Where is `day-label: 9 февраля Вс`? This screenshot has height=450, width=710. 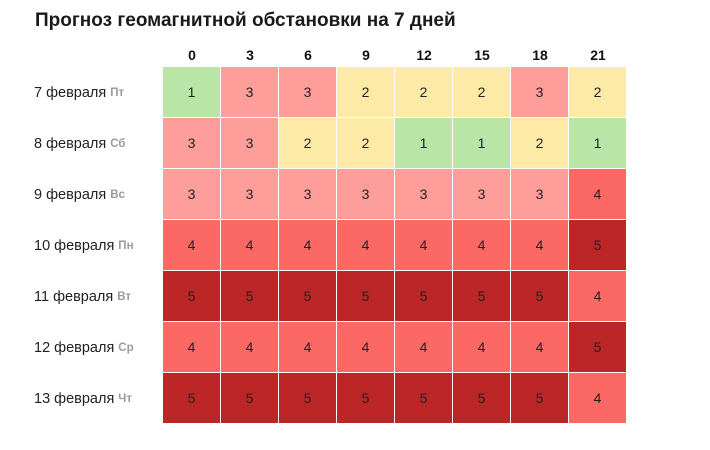
day-label: 9 февраля Вс is located at coordinates (81, 194).